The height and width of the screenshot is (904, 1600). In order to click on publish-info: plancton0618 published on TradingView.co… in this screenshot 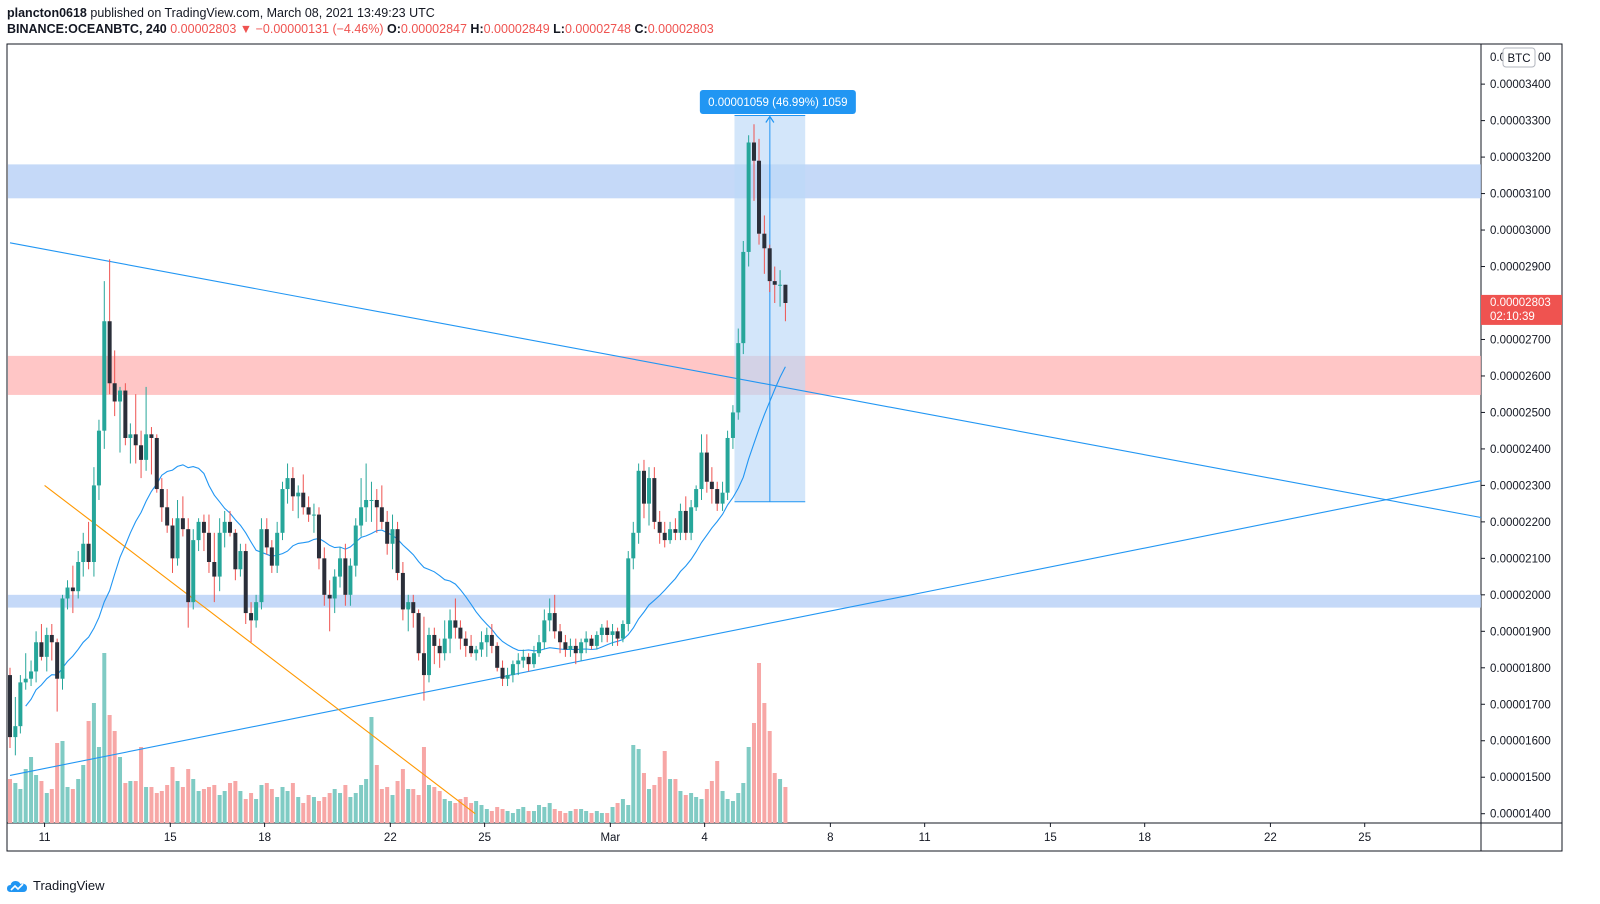, I will do `click(221, 13)`.